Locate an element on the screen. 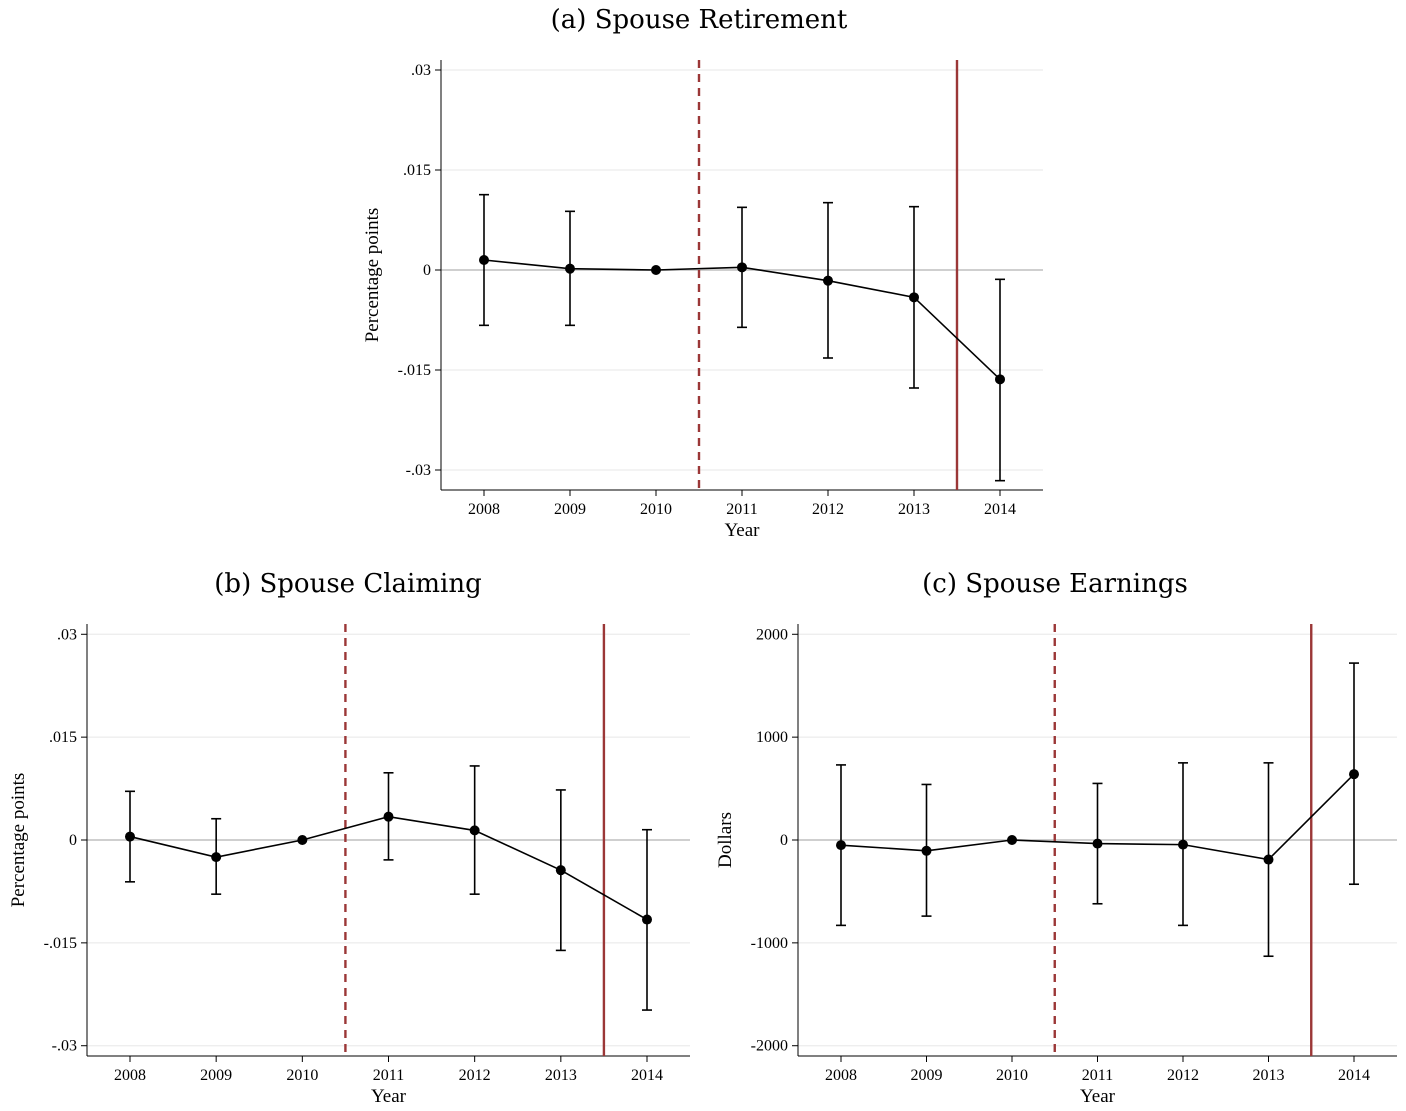 The height and width of the screenshot is (1111, 1406). chart-title: (a) Spouse Retirement is located at coordinates (699, 20).